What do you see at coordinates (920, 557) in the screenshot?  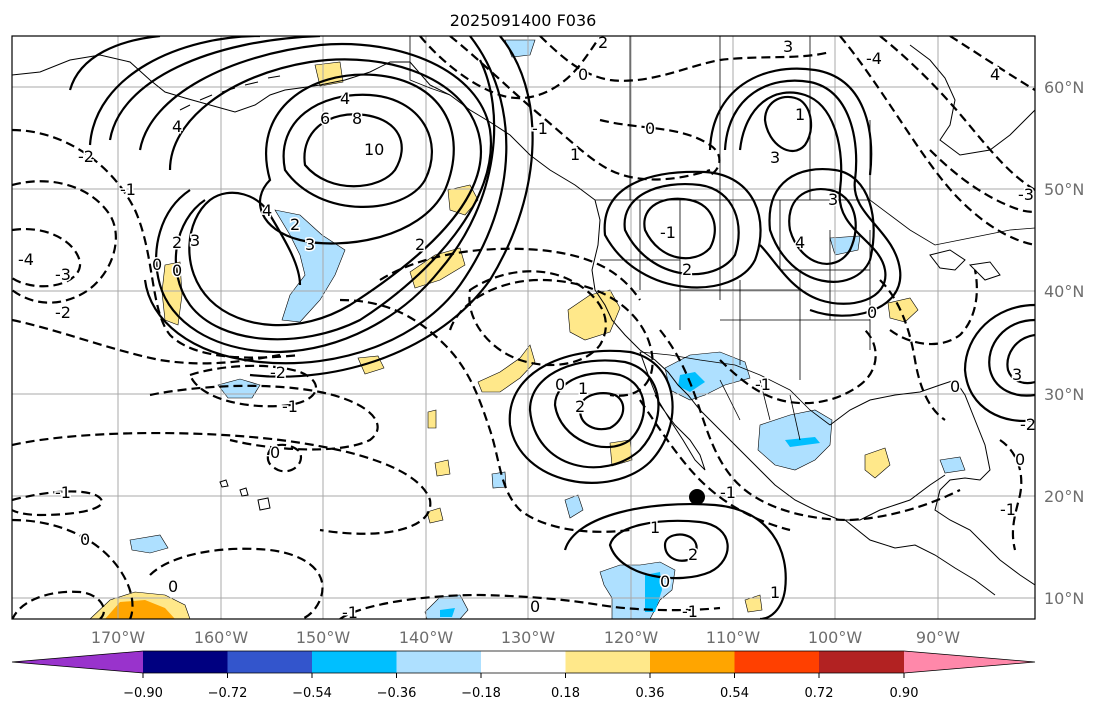 I see `central-america-coast` at bounding box center [920, 557].